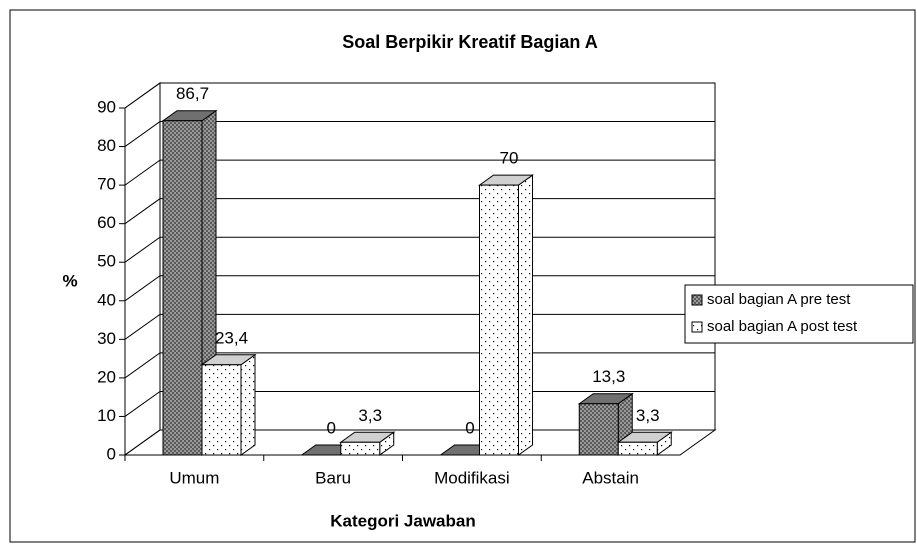 This screenshot has width=917, height=544. I want to click on x-tick-label: Baru, so click(333, 477).